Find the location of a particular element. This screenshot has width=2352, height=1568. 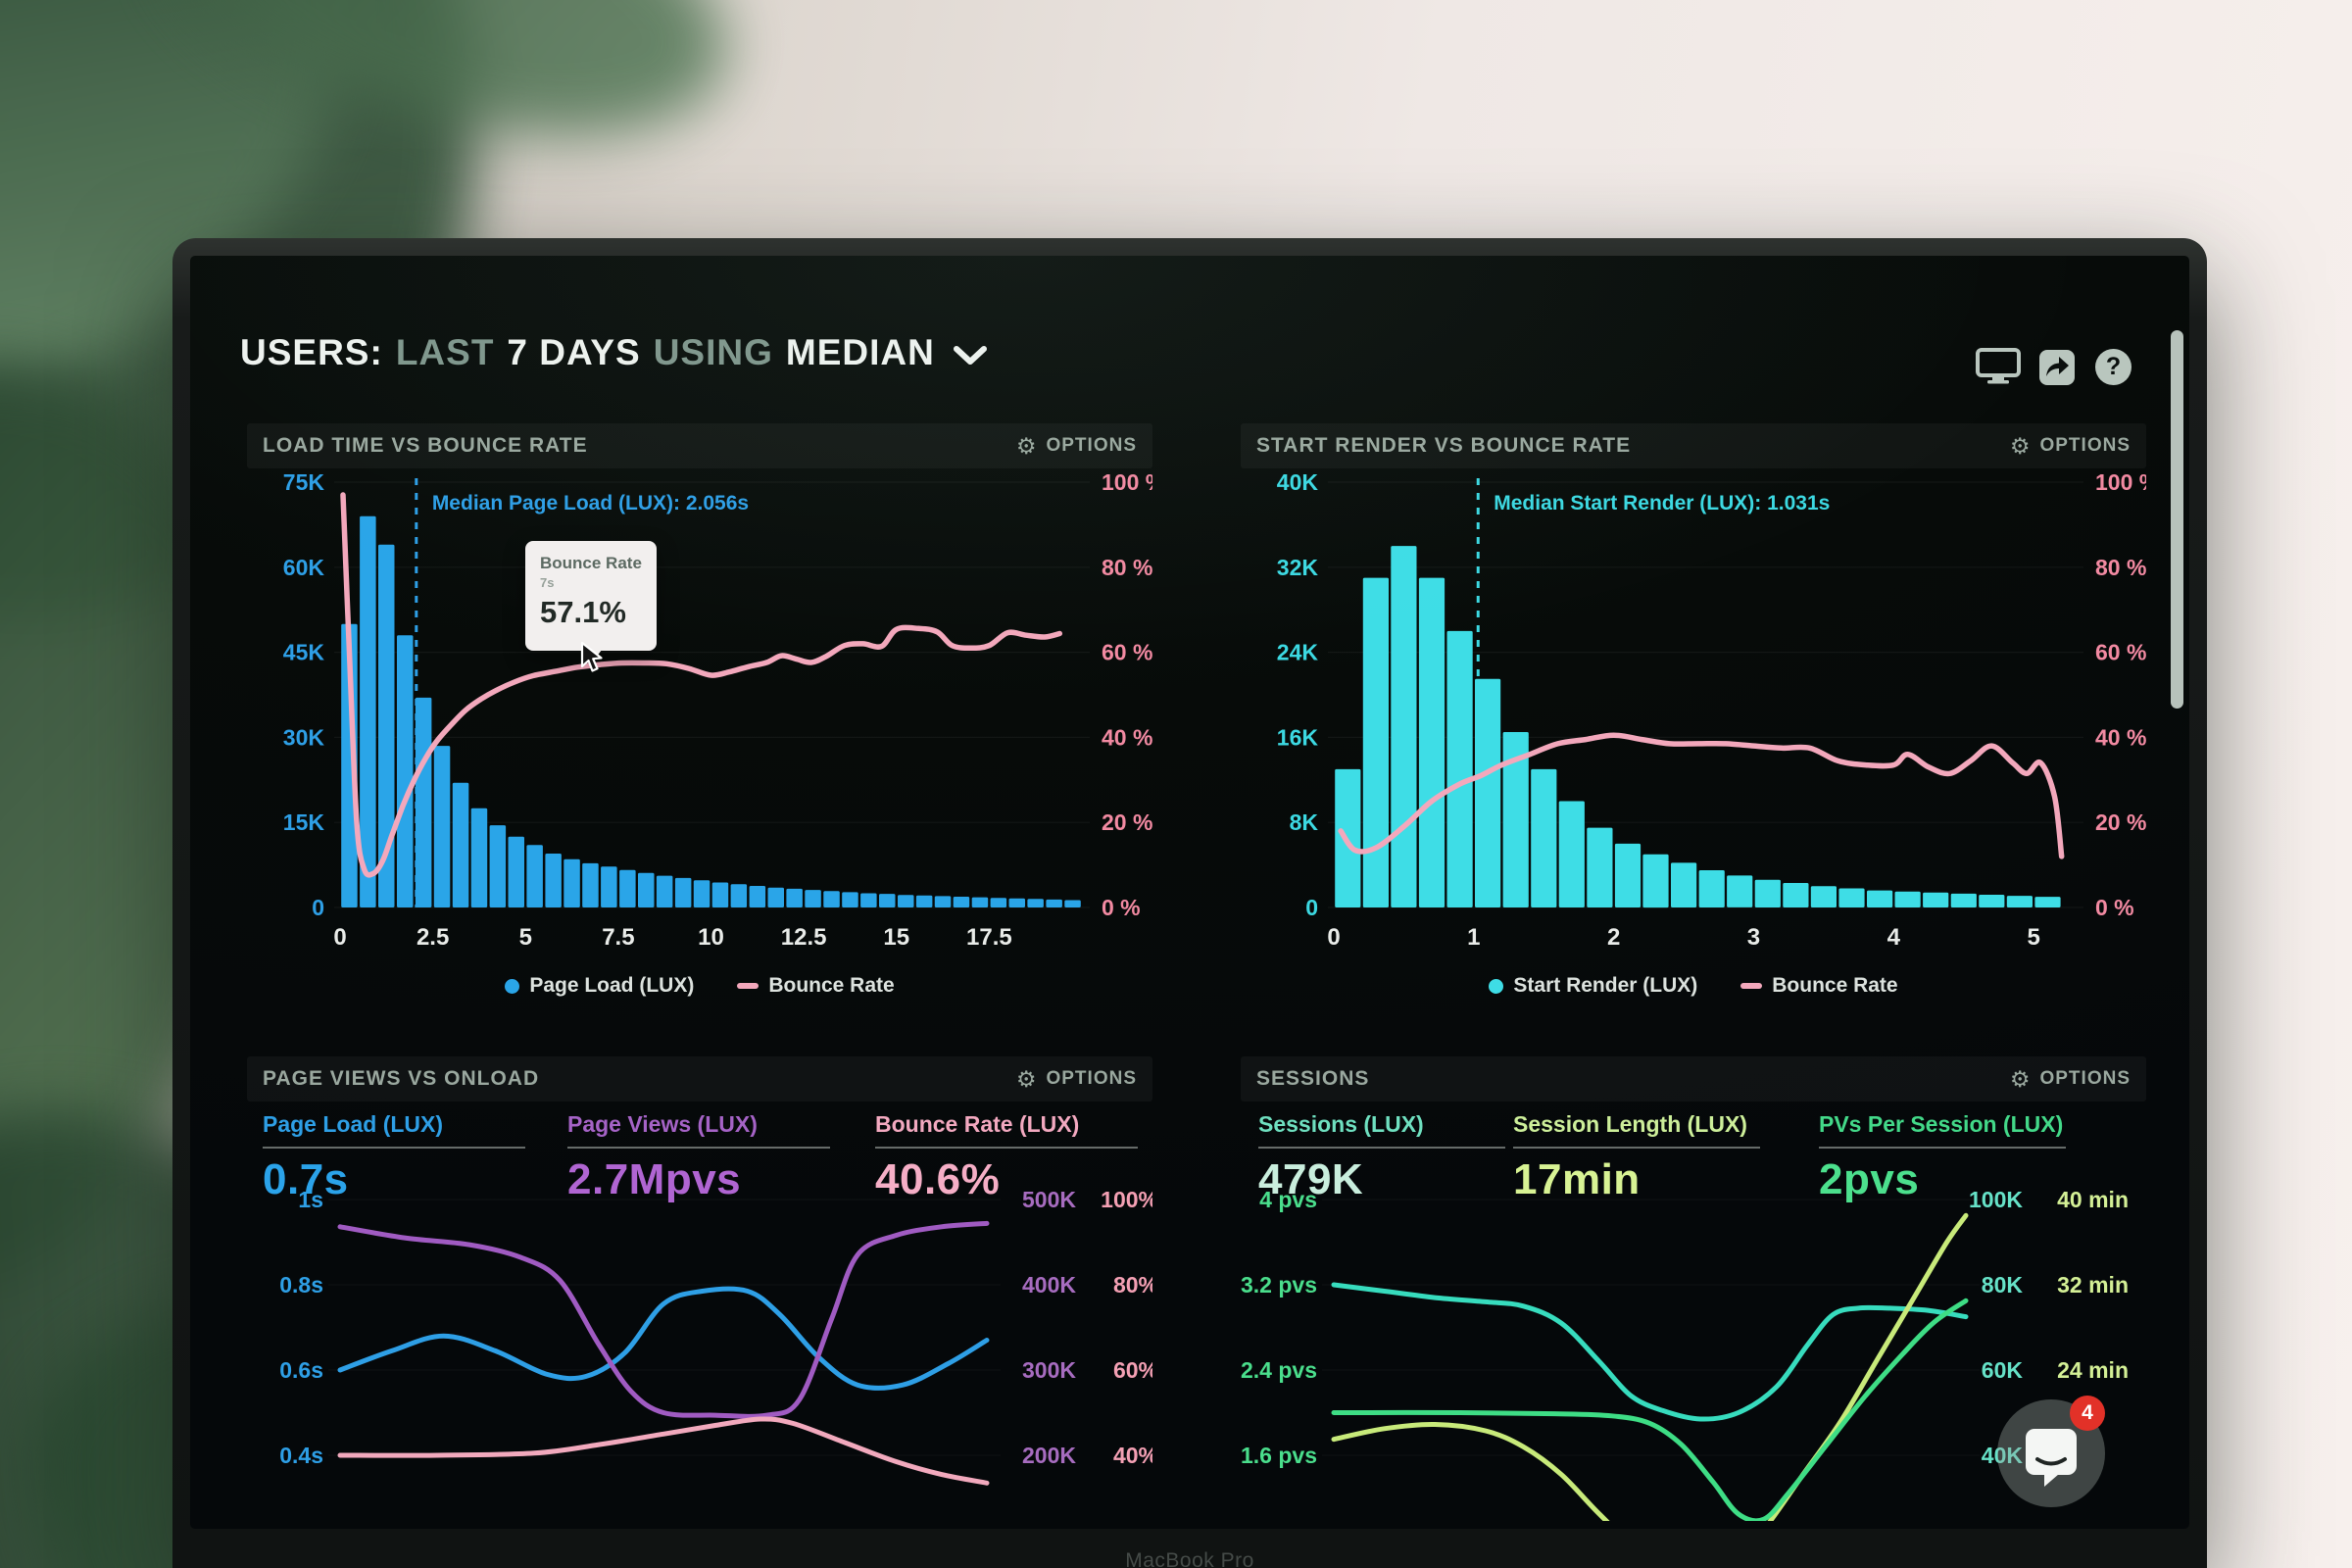

scrollbar is located at coordinates (2177, 519).